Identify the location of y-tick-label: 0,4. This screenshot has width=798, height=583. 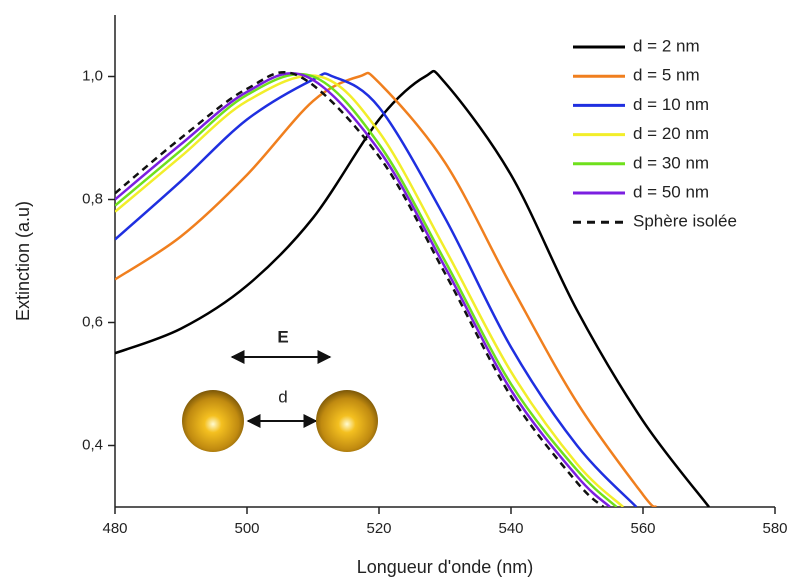
(92, 444).